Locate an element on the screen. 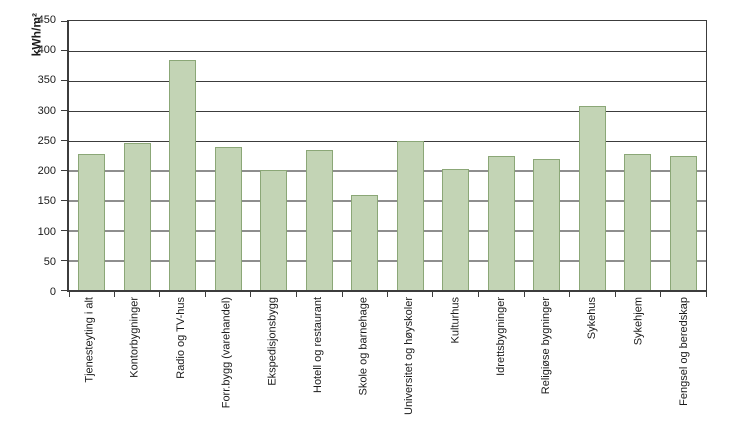 The width and height of the screenshot is (730, 433). x-label-6: Hotell og restaurant is located at coordinates (317, 345).